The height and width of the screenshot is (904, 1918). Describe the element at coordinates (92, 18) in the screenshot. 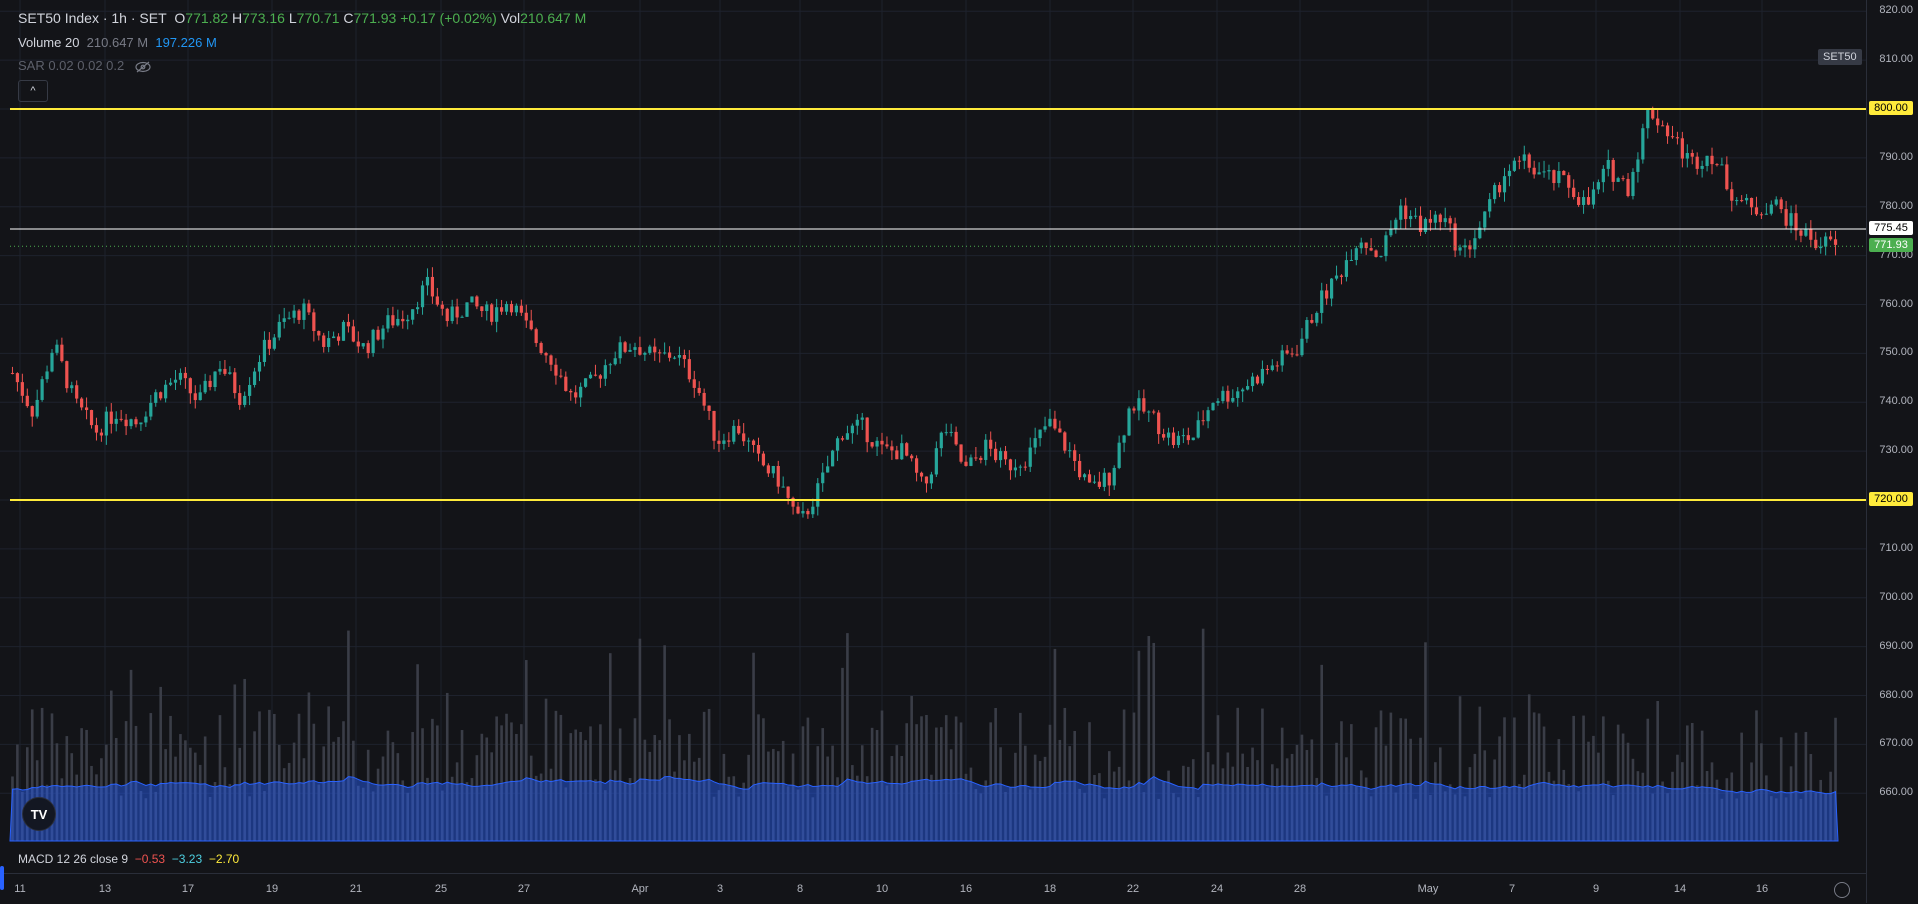

I see `symbol-title: SET50 Index · 1h · SET` at that location.